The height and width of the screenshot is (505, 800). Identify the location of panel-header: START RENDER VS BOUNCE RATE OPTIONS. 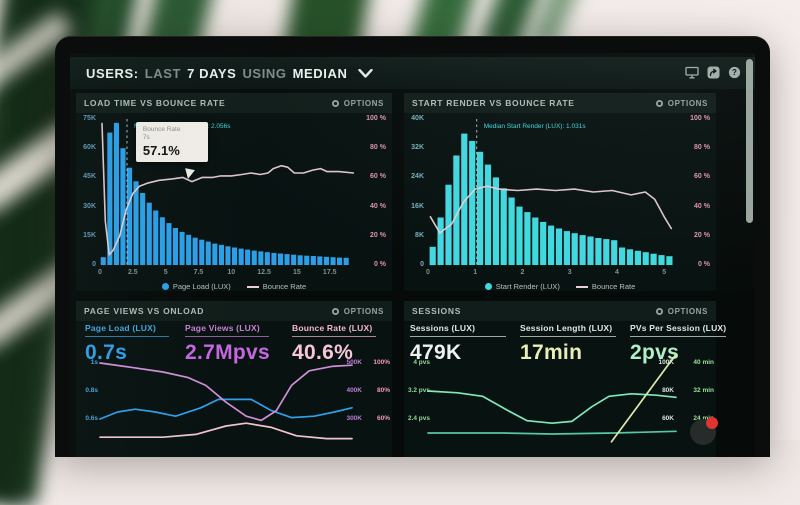
(560, 103).